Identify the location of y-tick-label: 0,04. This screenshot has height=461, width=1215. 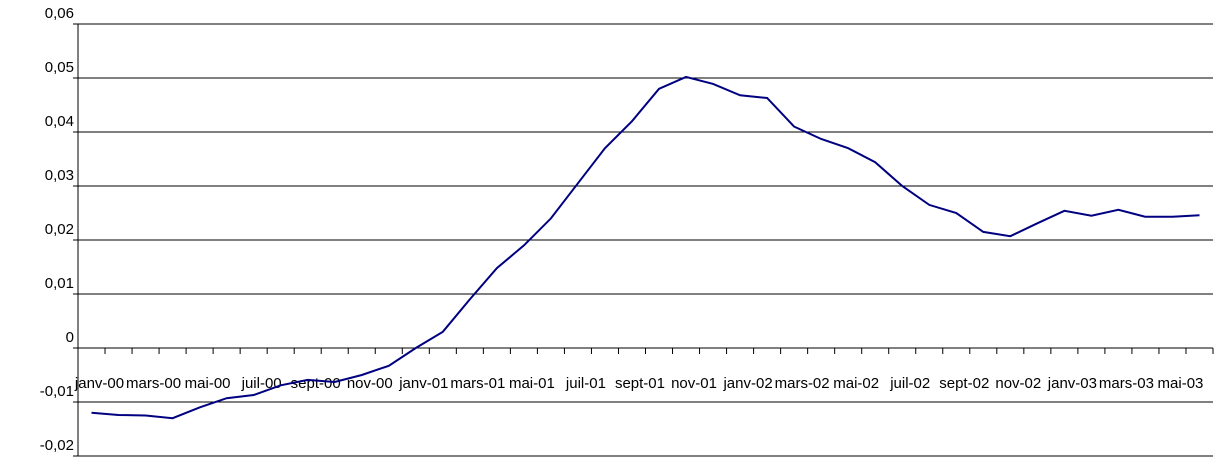
(59, 121).